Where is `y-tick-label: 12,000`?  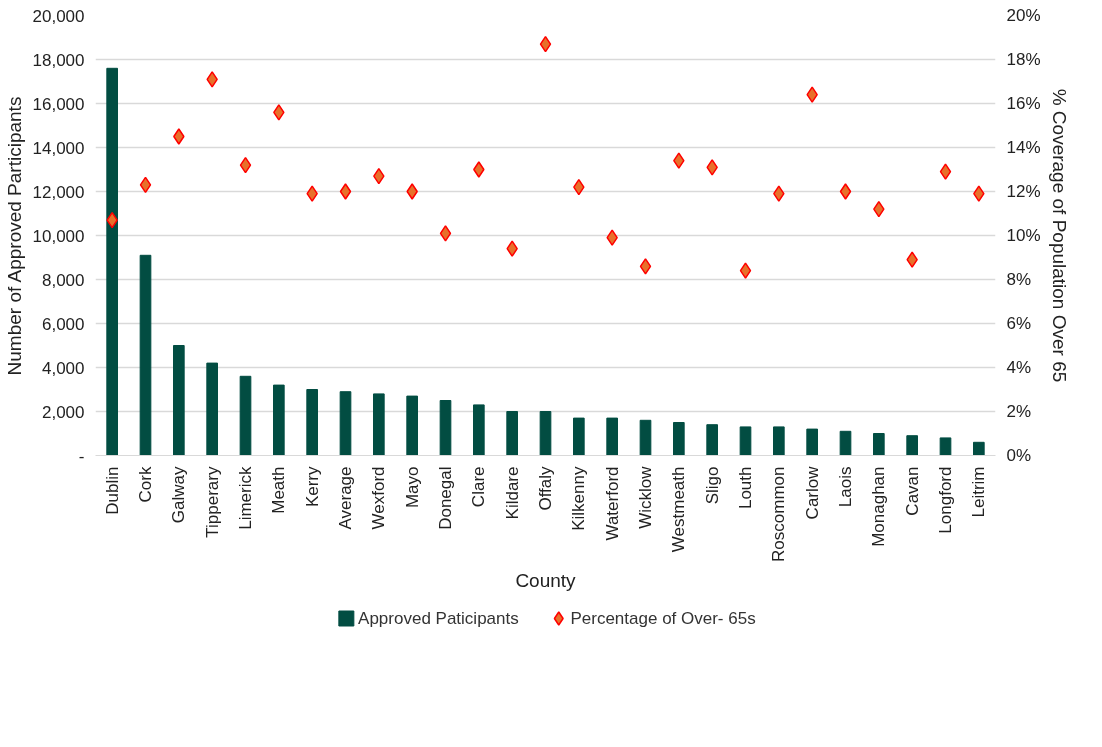 y-tick-label: 12,000 is located at coordinates (58, 192).